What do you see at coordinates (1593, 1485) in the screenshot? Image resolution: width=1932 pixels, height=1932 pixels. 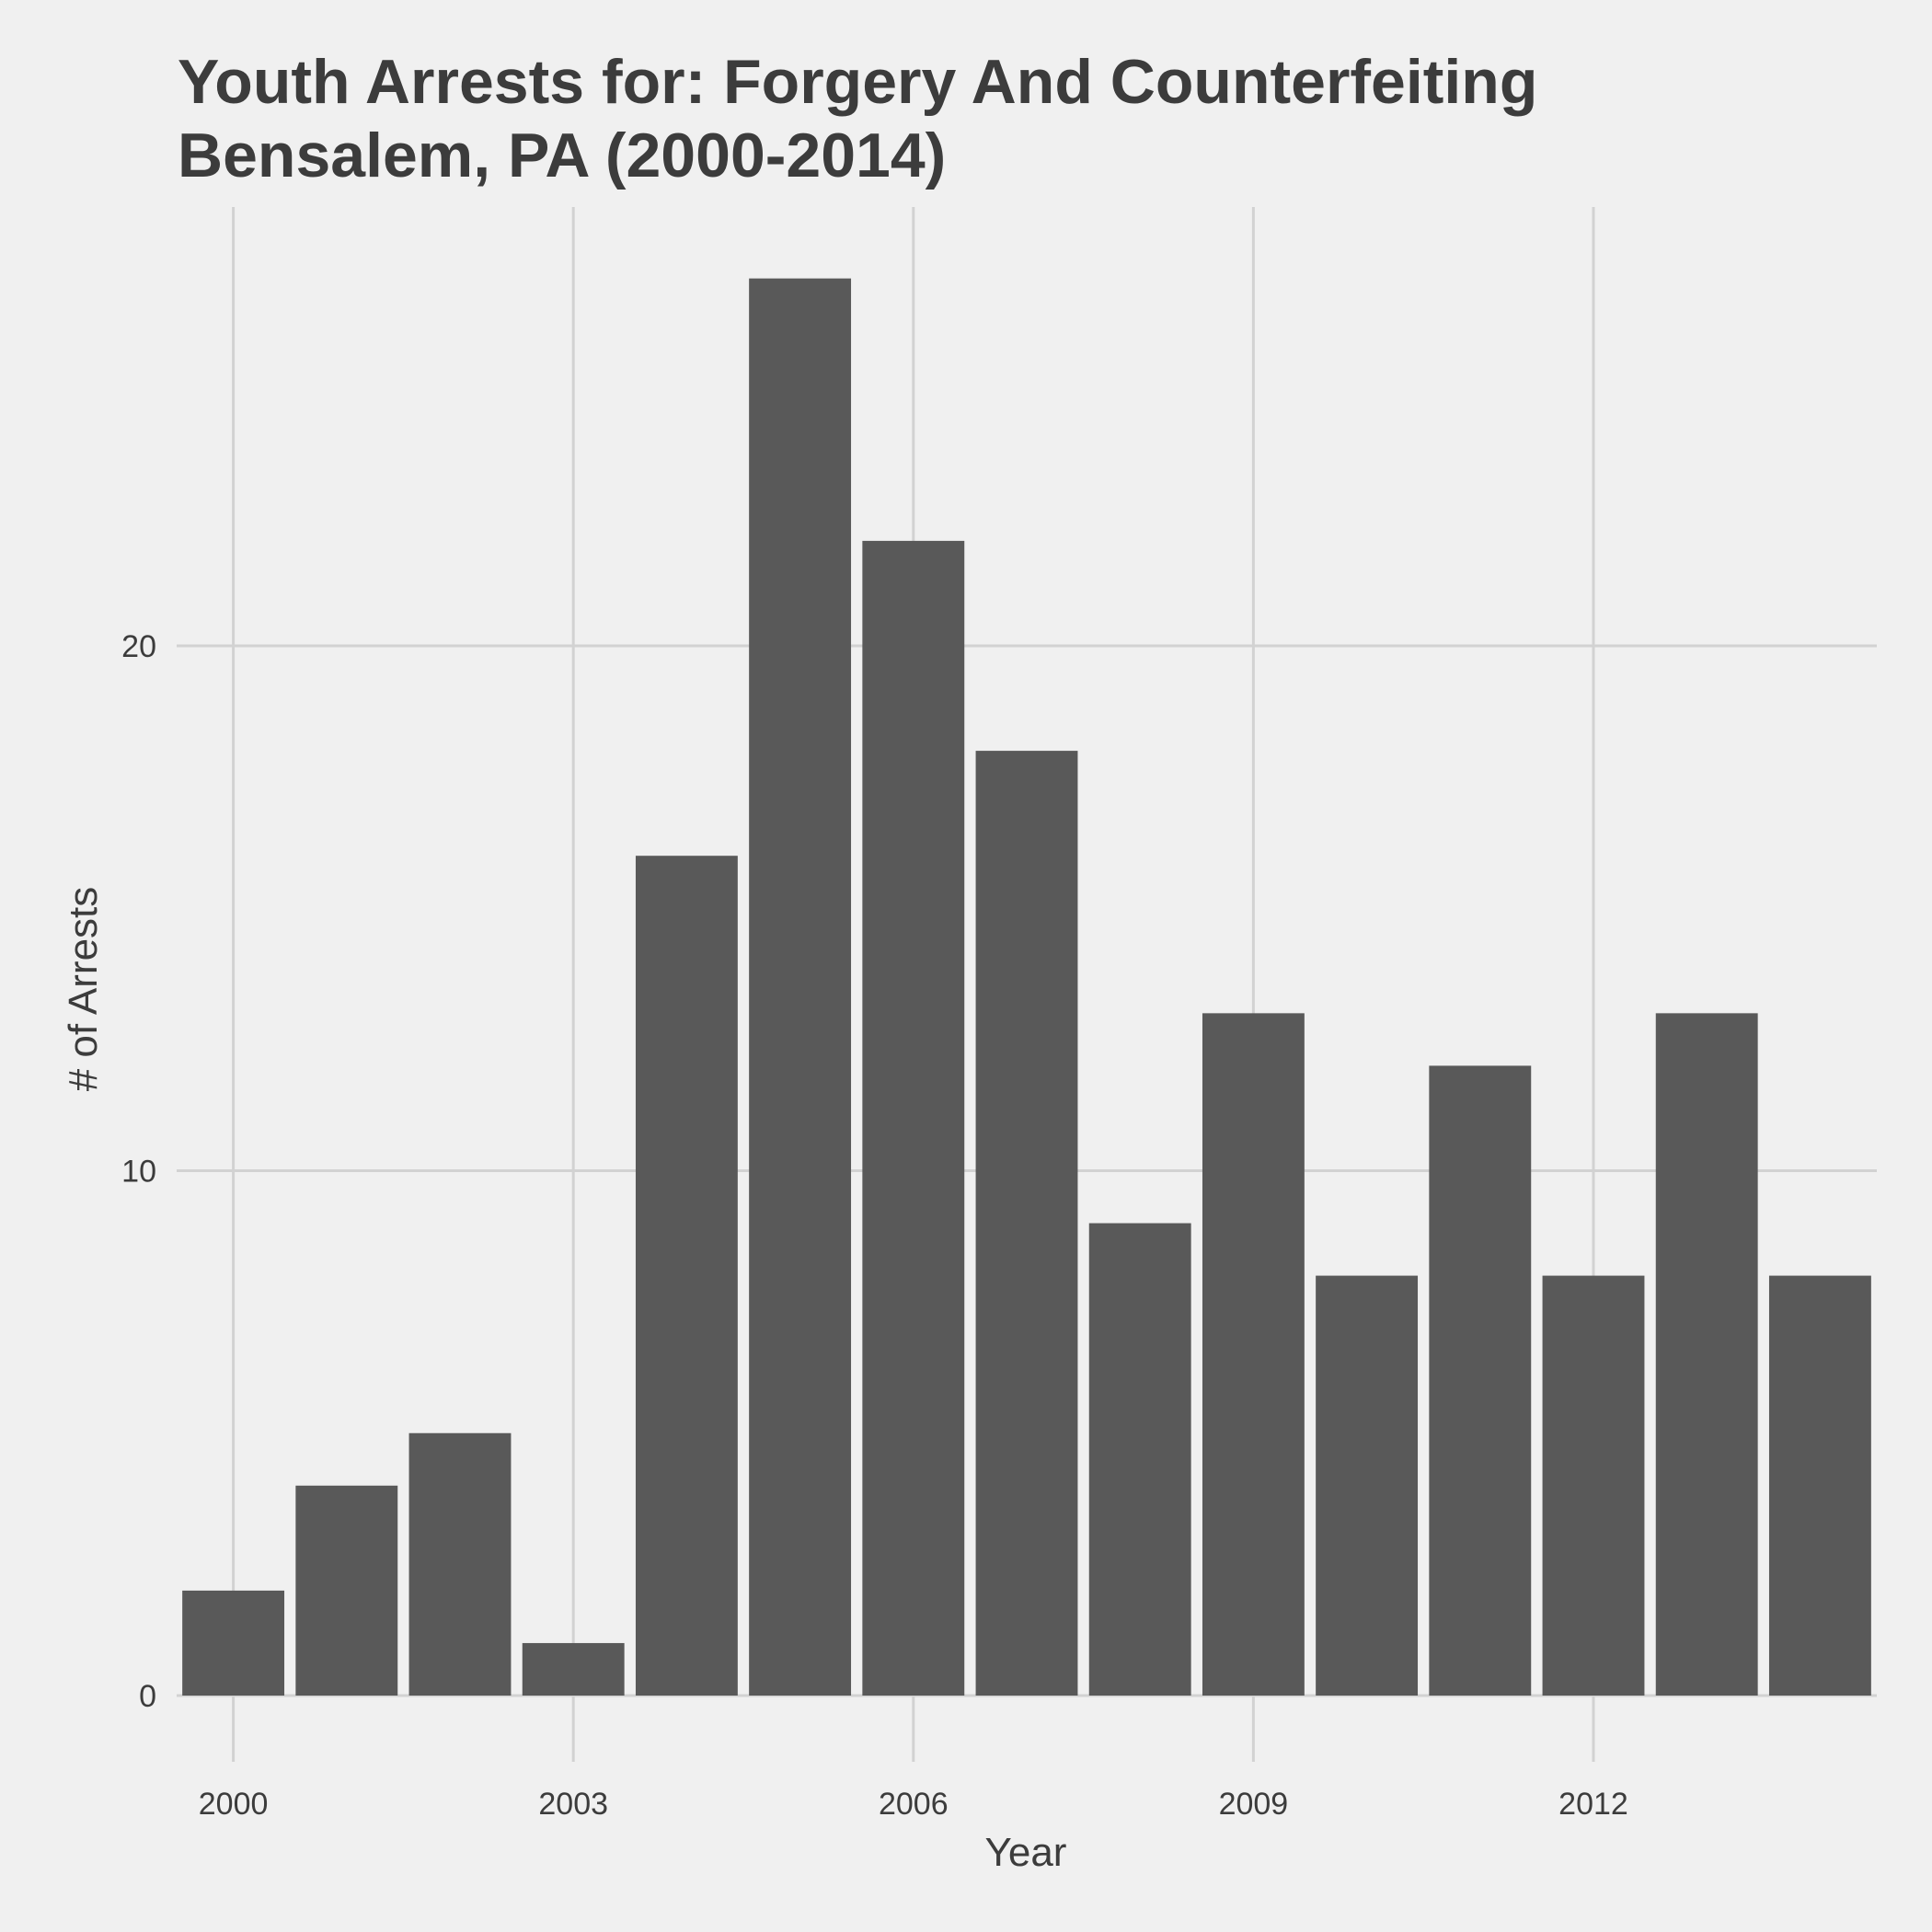 I see `bar-2012` at bounding box center [1593, 1485].